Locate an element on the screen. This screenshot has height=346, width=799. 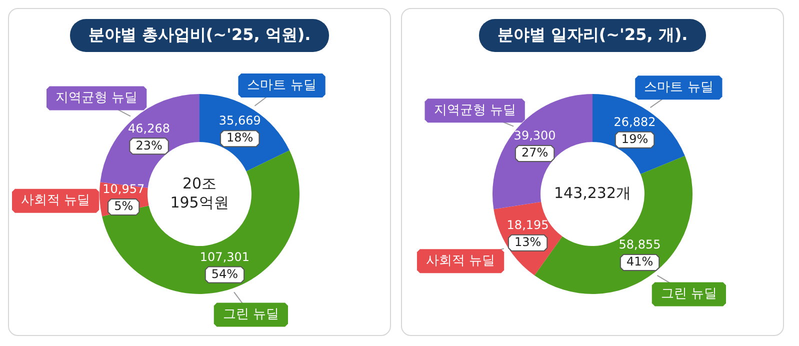
data-label: 26,882 19% is located at coordinates (635, 130).